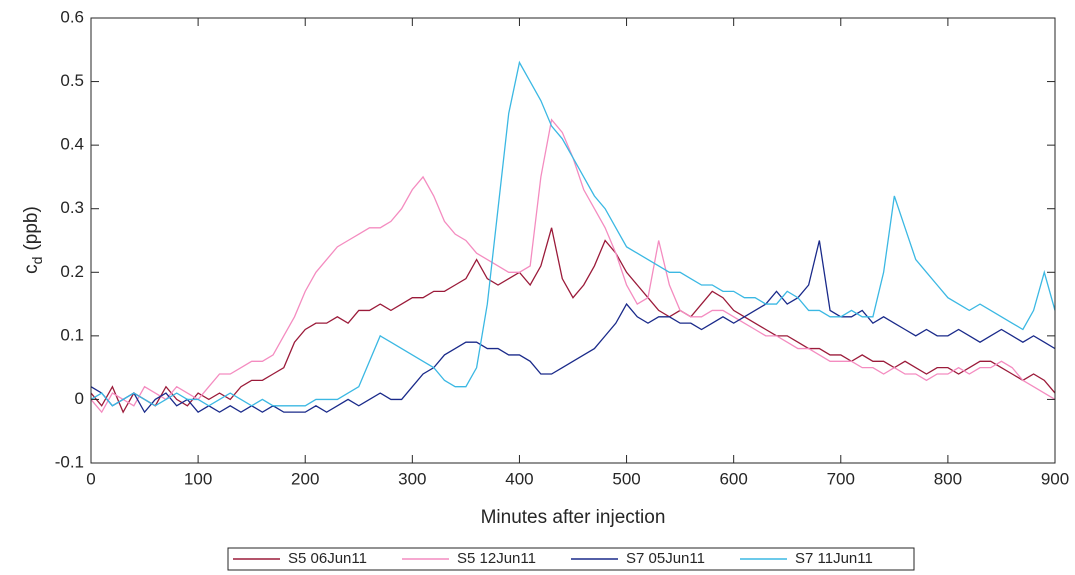  What do you see at coordinates (519, 478) in the screenshot?
I see `x-tick-label: 400` at bounding box center [519, 478].